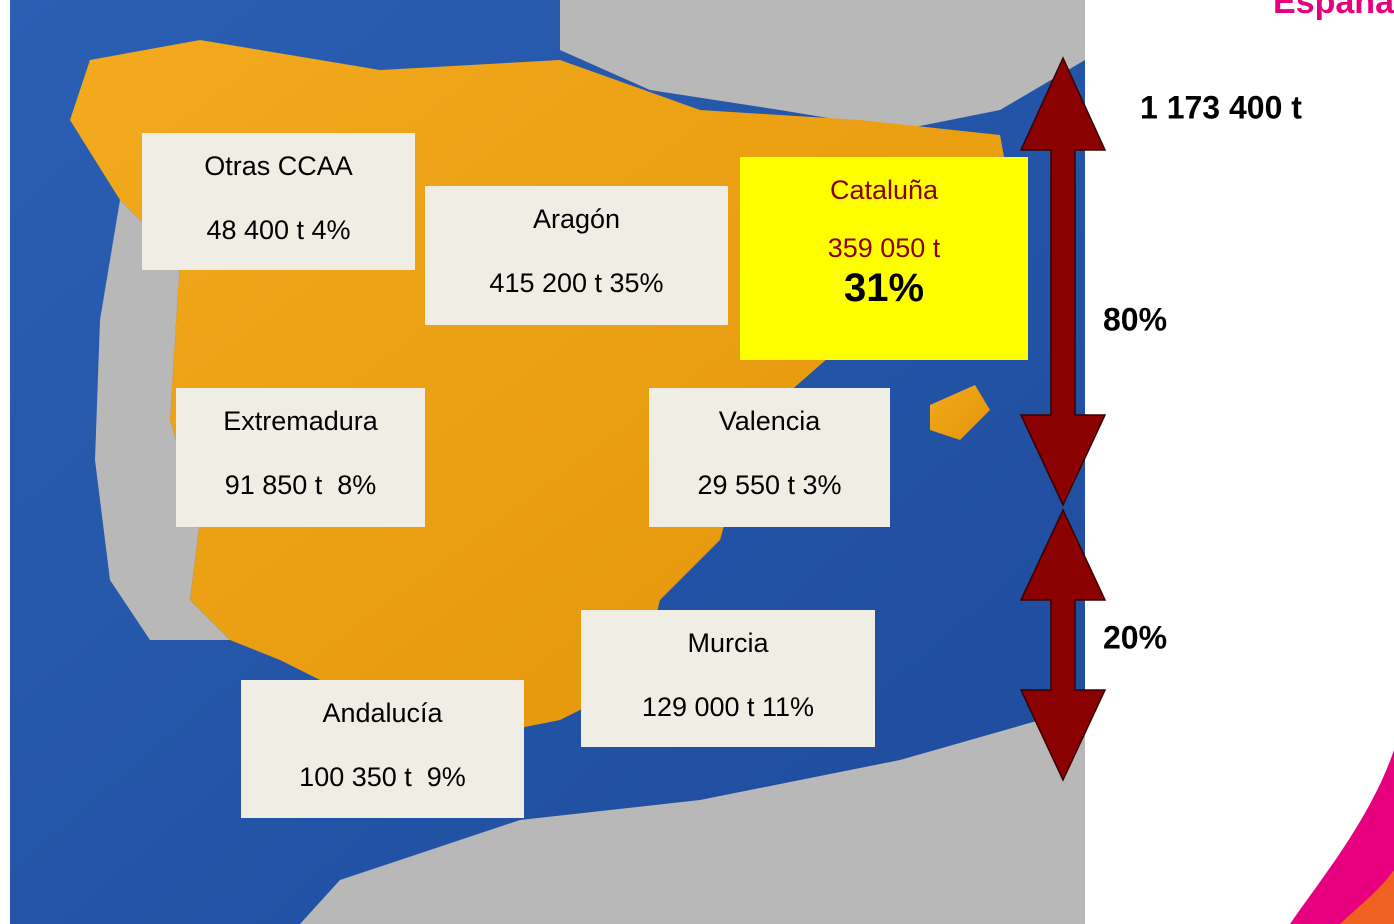 The height and width of the screenshot is (924, 1394). I want to click on region-name: Cataluña, so click(884, 190).